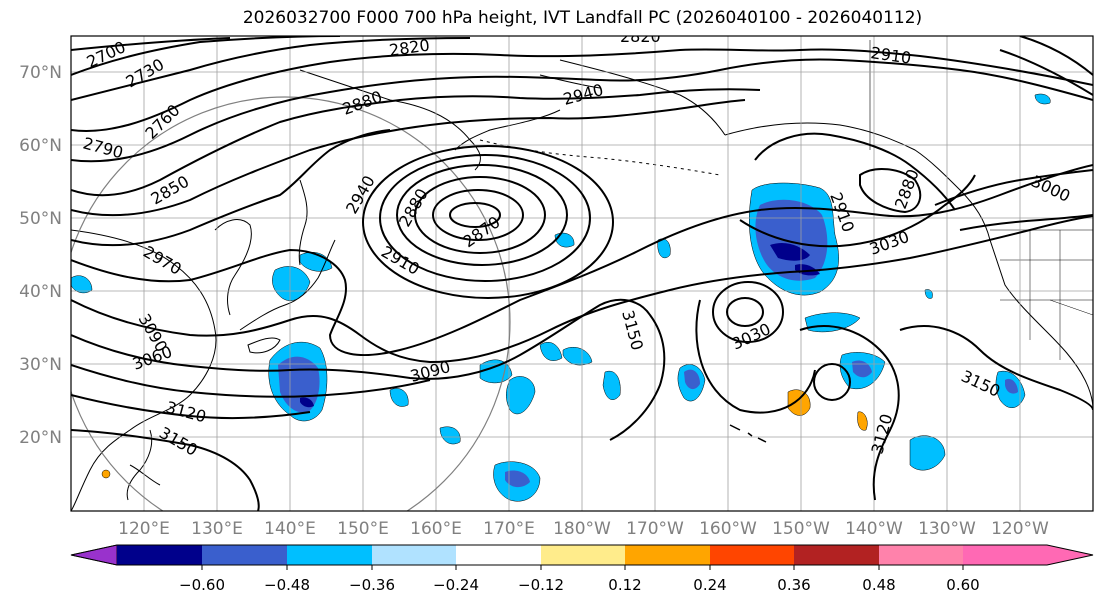 This screenshot has height=604, width=1105. What do you see at coordinates (793, 585) in the screenshot?
I see `colorbar-tick-label: 0.36` at bounding box center [793, 585].